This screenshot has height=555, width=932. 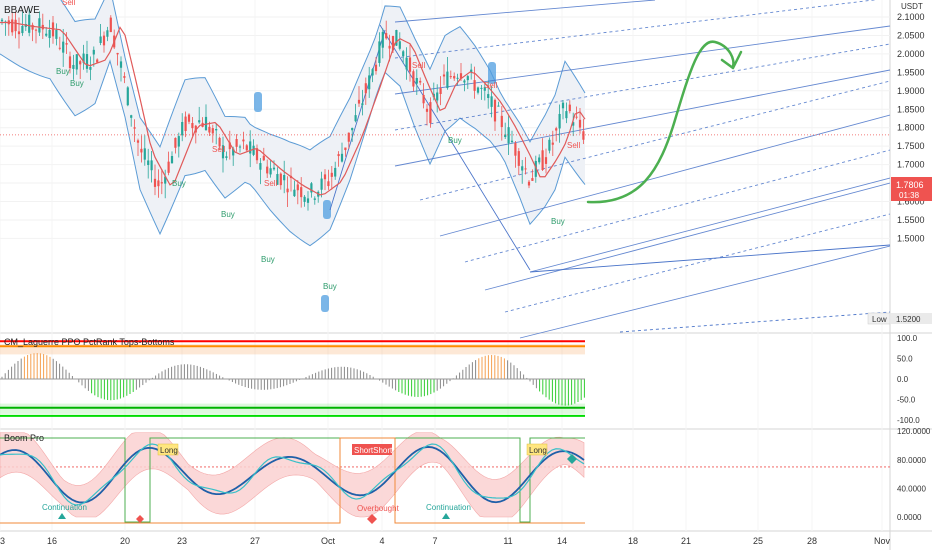 What do you see at coordinates (911, 35) in the screenshot?
I see `price-tick: 2.0500` at bounding box center [911, 35].